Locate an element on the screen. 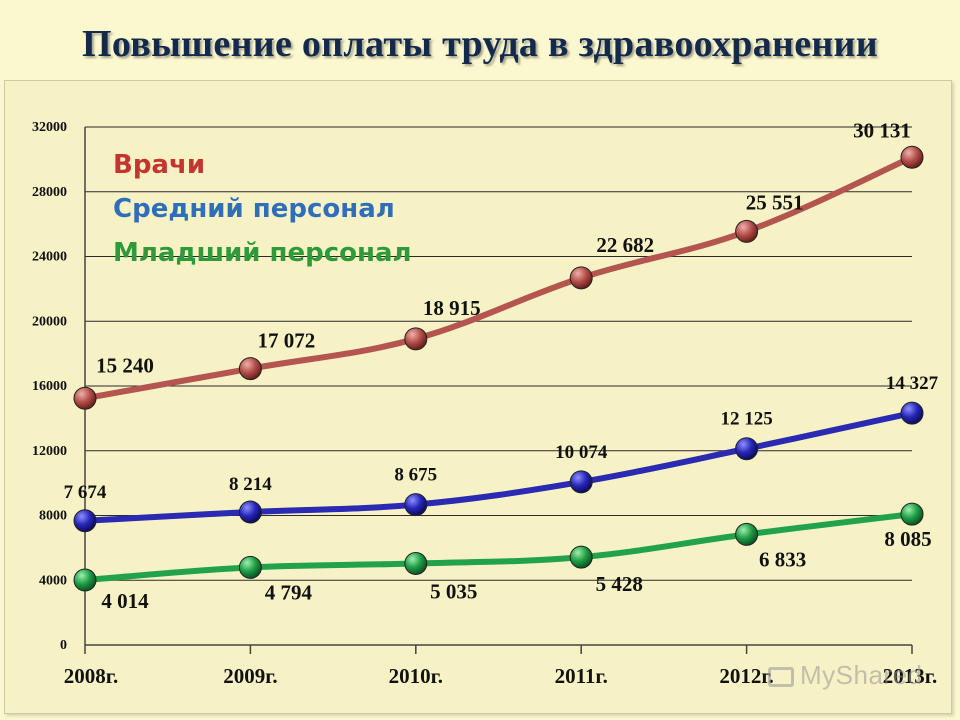 This screenshot has height=720, width=960. y-tick-label: 8000 is located at coordinates (53, 516).